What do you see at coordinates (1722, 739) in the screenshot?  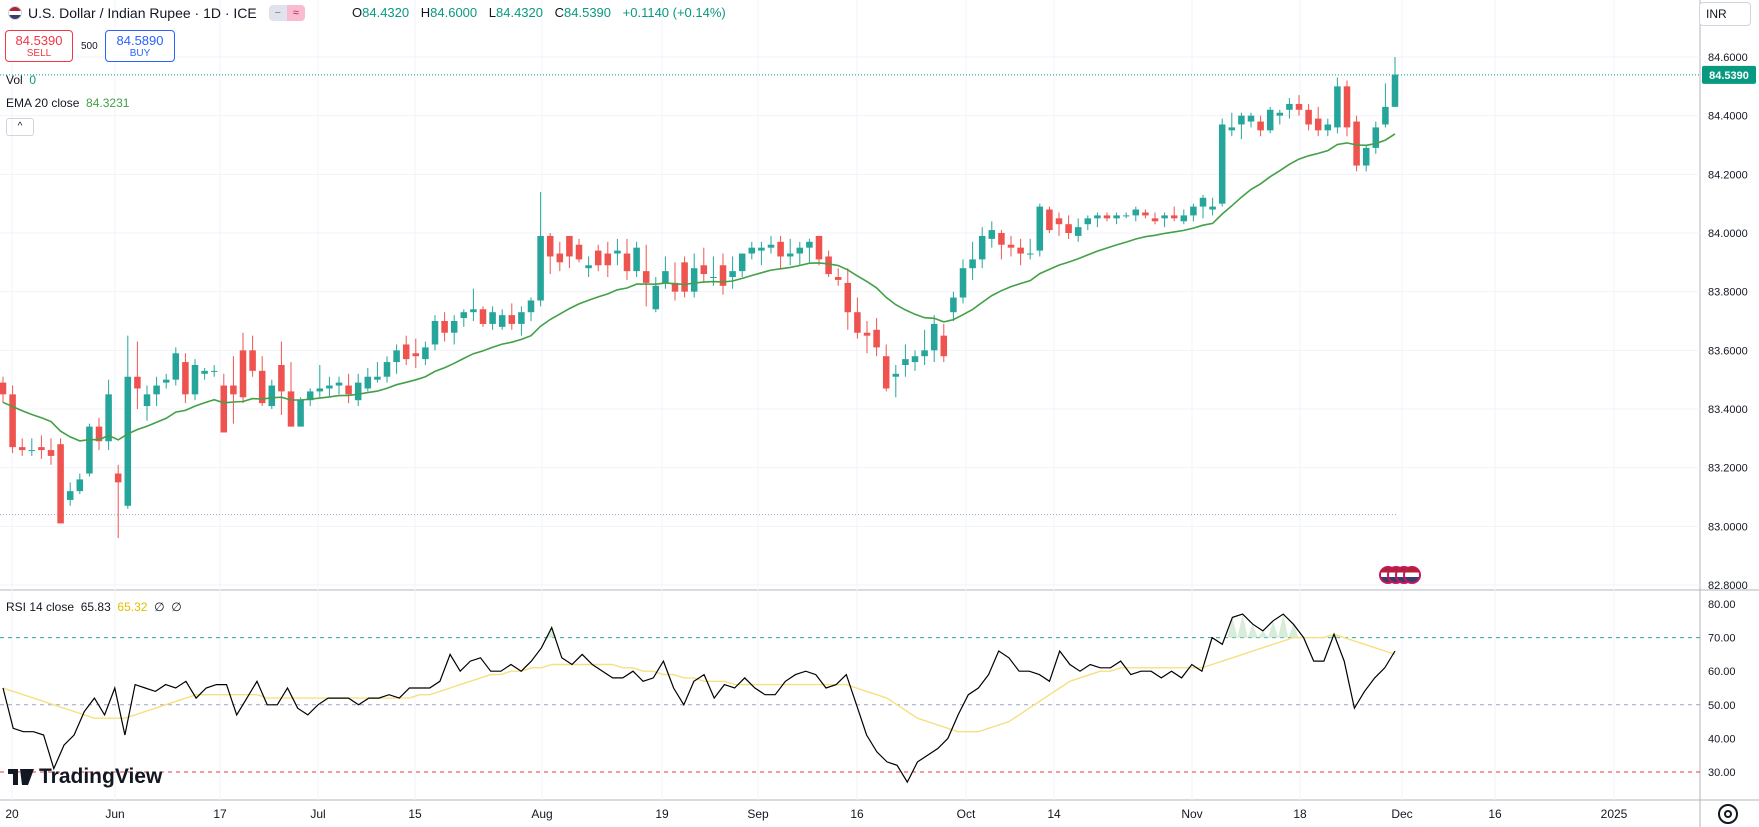 I see `rsi-tick-label: 40.00` at bounding box center [1722, 739].